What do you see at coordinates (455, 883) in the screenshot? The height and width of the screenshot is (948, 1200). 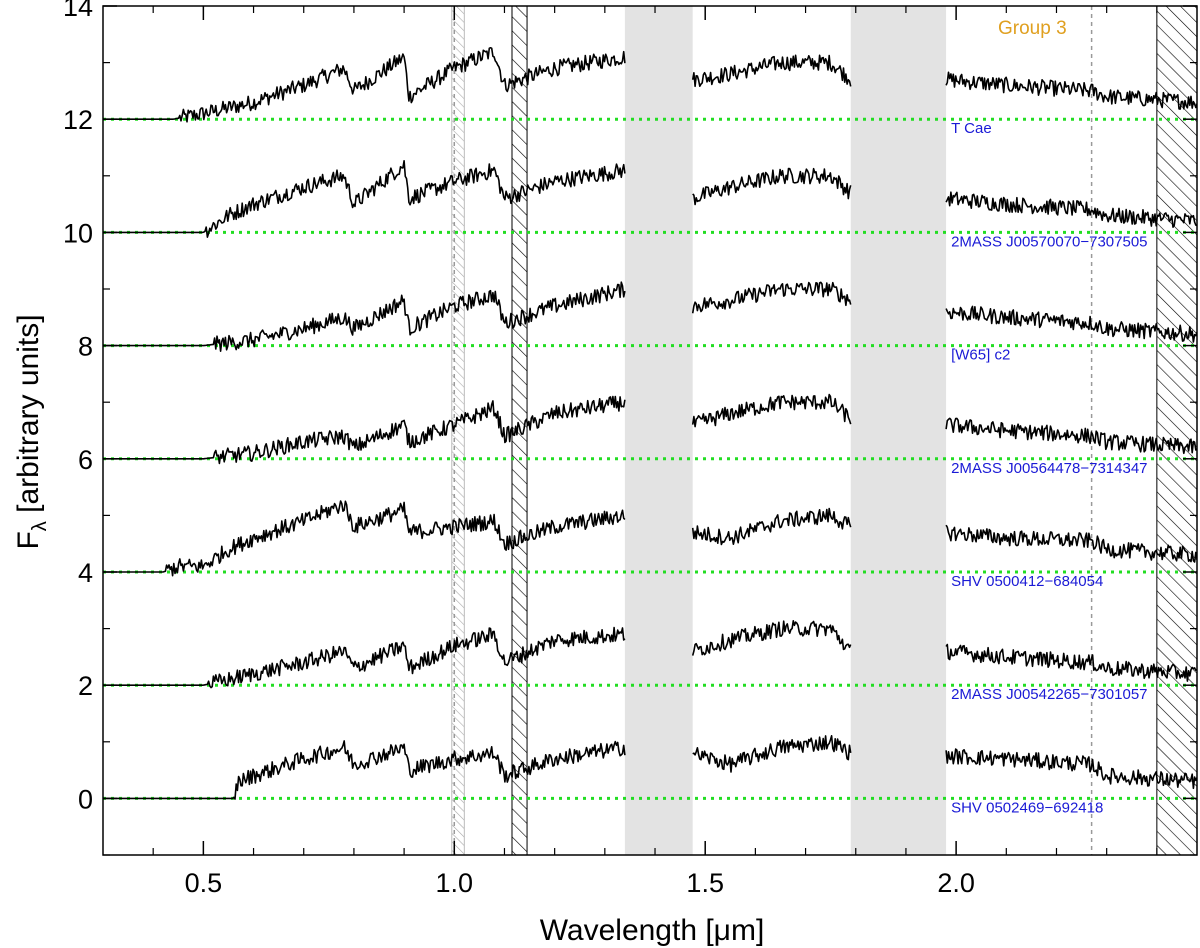 I see `x-tick-label-1: 1.0` at bounding box center [455, 883].